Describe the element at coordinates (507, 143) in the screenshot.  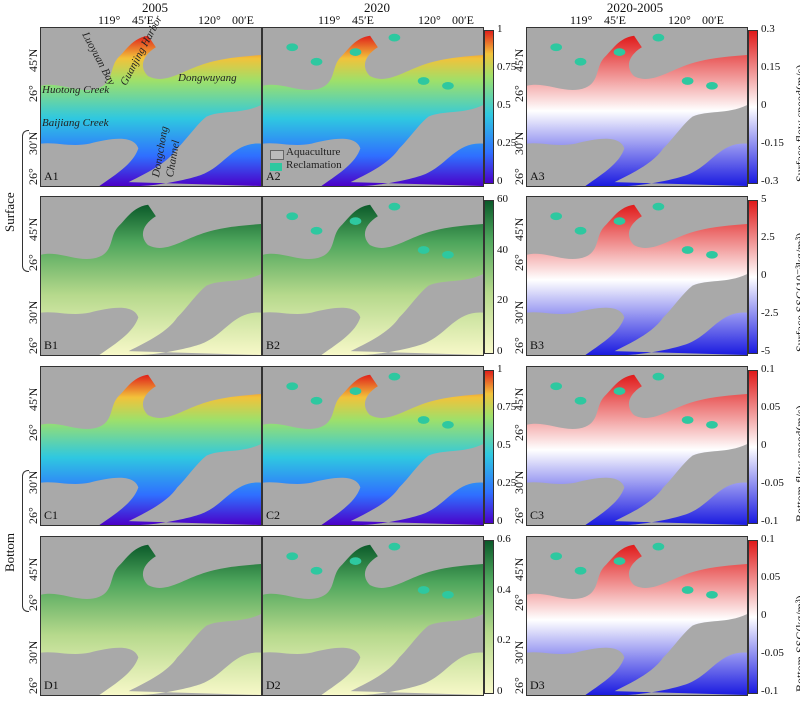
I see `colorbar-tick: 0.25` at that location.